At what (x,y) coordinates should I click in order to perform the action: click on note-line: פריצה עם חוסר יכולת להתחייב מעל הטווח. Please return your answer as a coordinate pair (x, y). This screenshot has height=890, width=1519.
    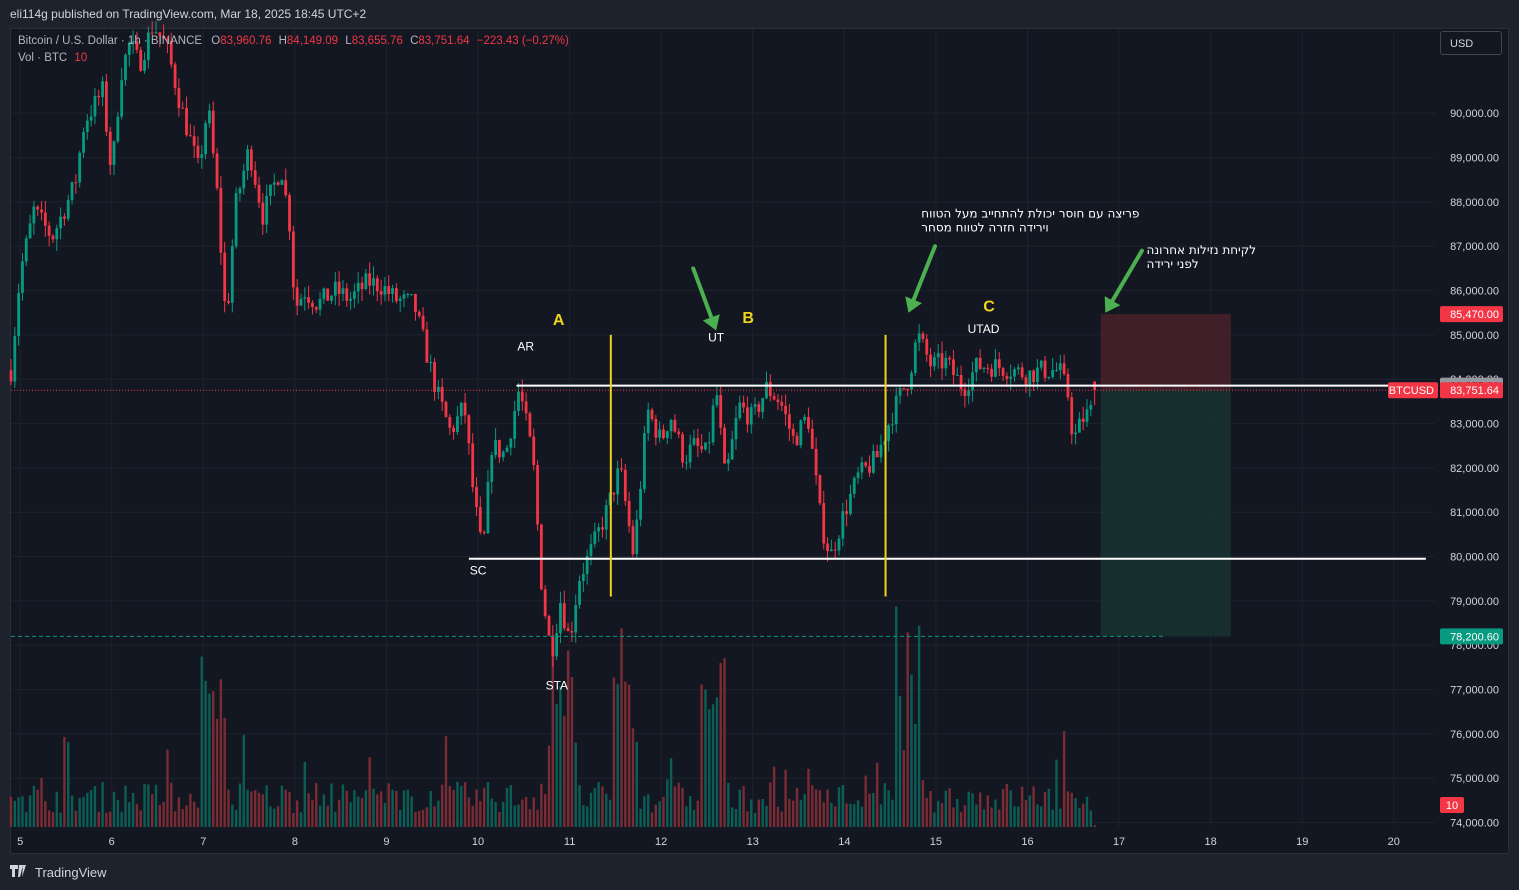
    Looking at the image, I should click on (1030, 213).